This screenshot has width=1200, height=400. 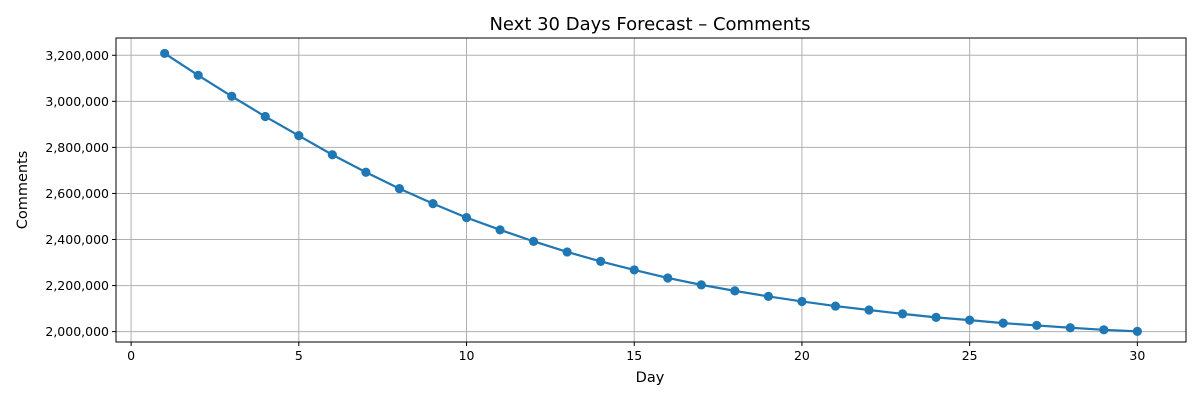 I want to click on y-tick-label: 3,200,000, so click(x=77, y=55).